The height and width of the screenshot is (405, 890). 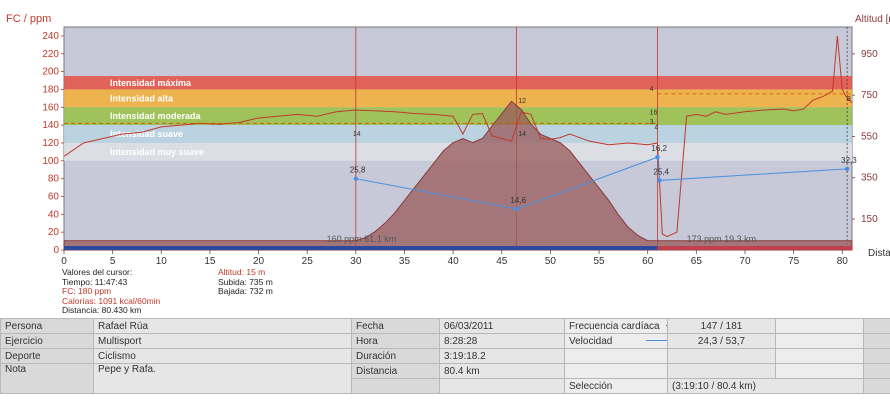 I want to click on cursor-heart-rate: FC: 180 ppm, so click(x=87, y=291).